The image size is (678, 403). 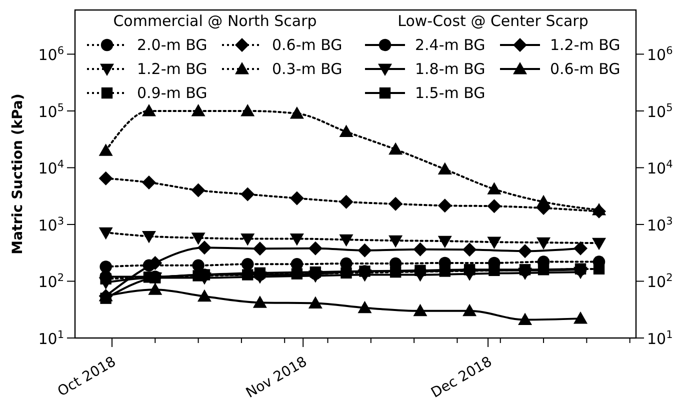 I want to click on legend-label: 1.5-m BG, so click(x=450, y=93).